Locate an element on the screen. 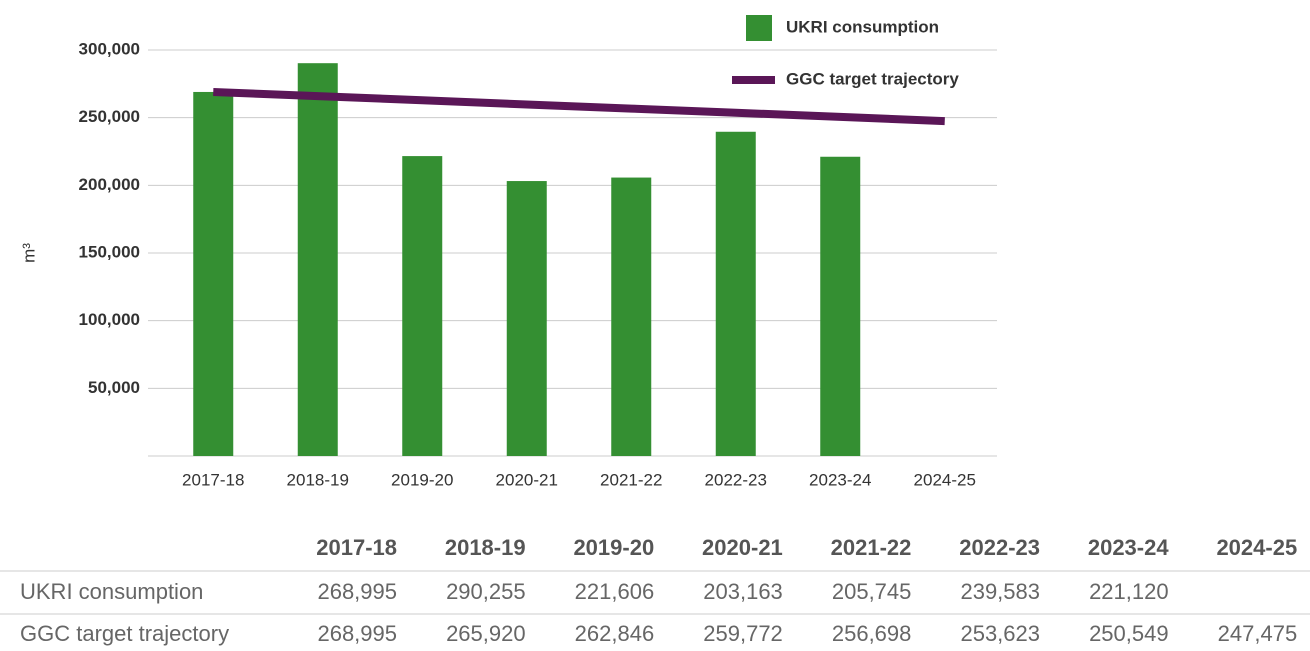  legend-label: GGC target trajectory is located at coordinates (872, 78).